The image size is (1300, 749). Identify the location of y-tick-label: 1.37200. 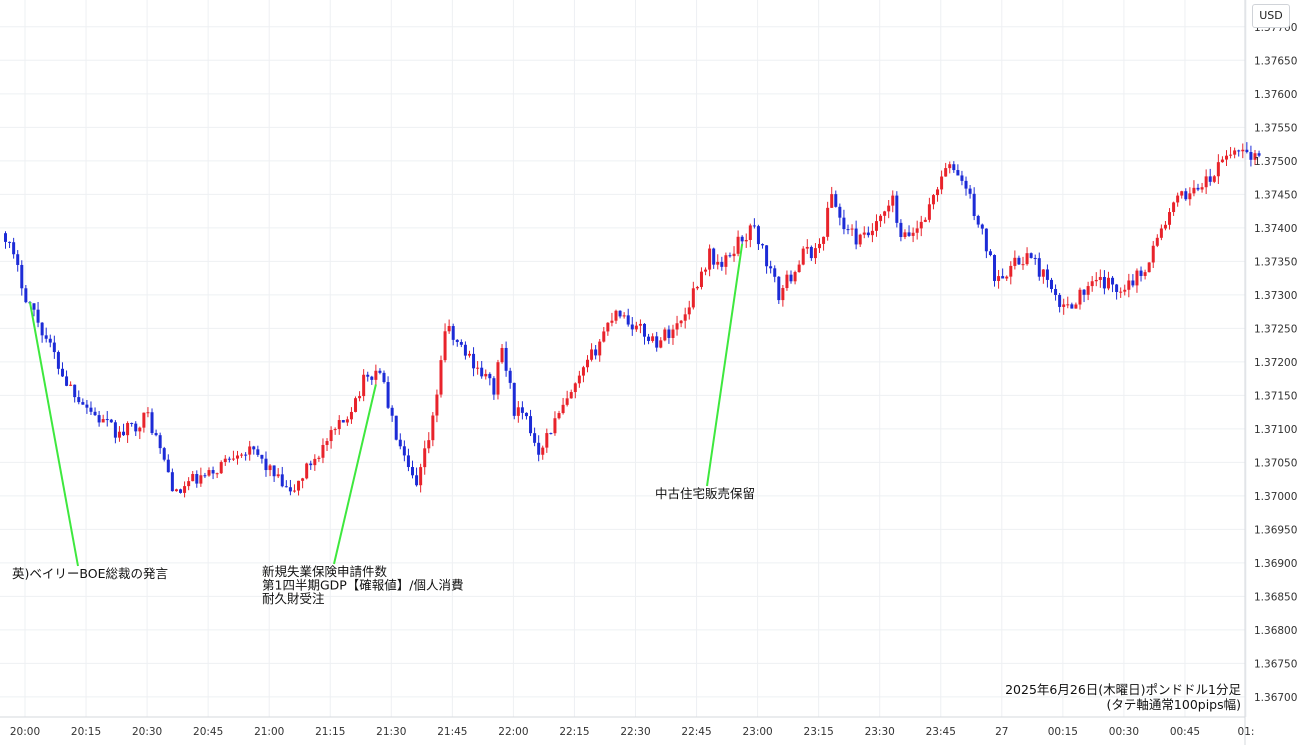
(1275, 363).